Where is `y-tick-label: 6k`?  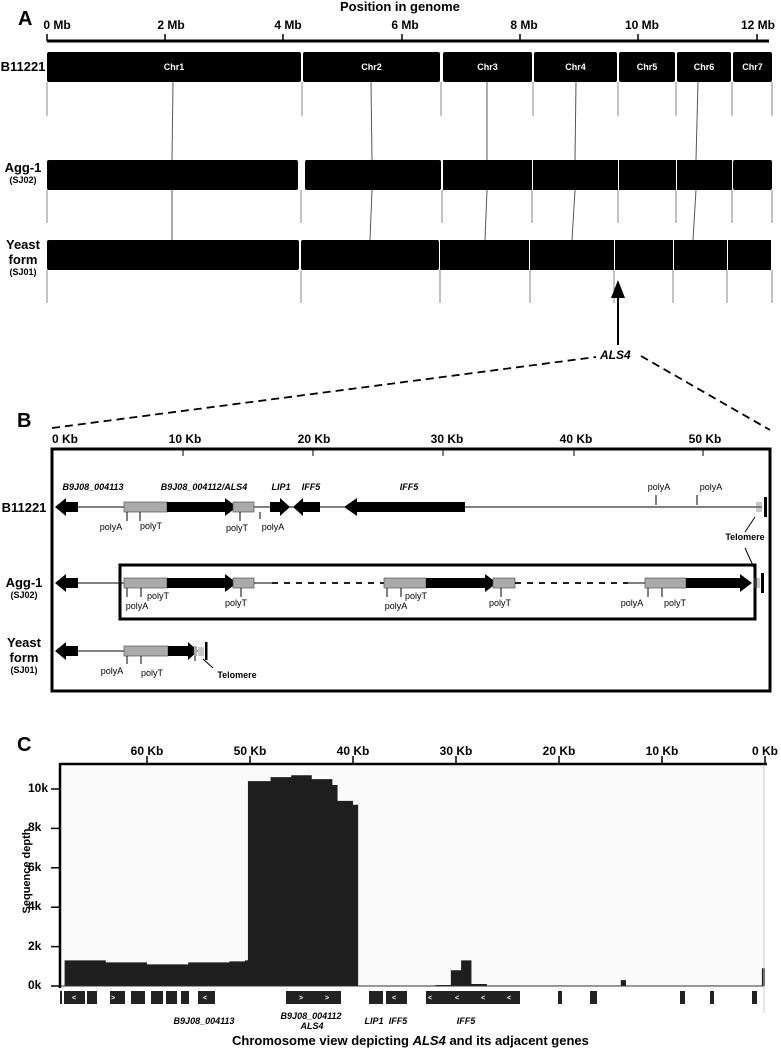
y-tick-label: 6k is located at coordinates (35, 866).